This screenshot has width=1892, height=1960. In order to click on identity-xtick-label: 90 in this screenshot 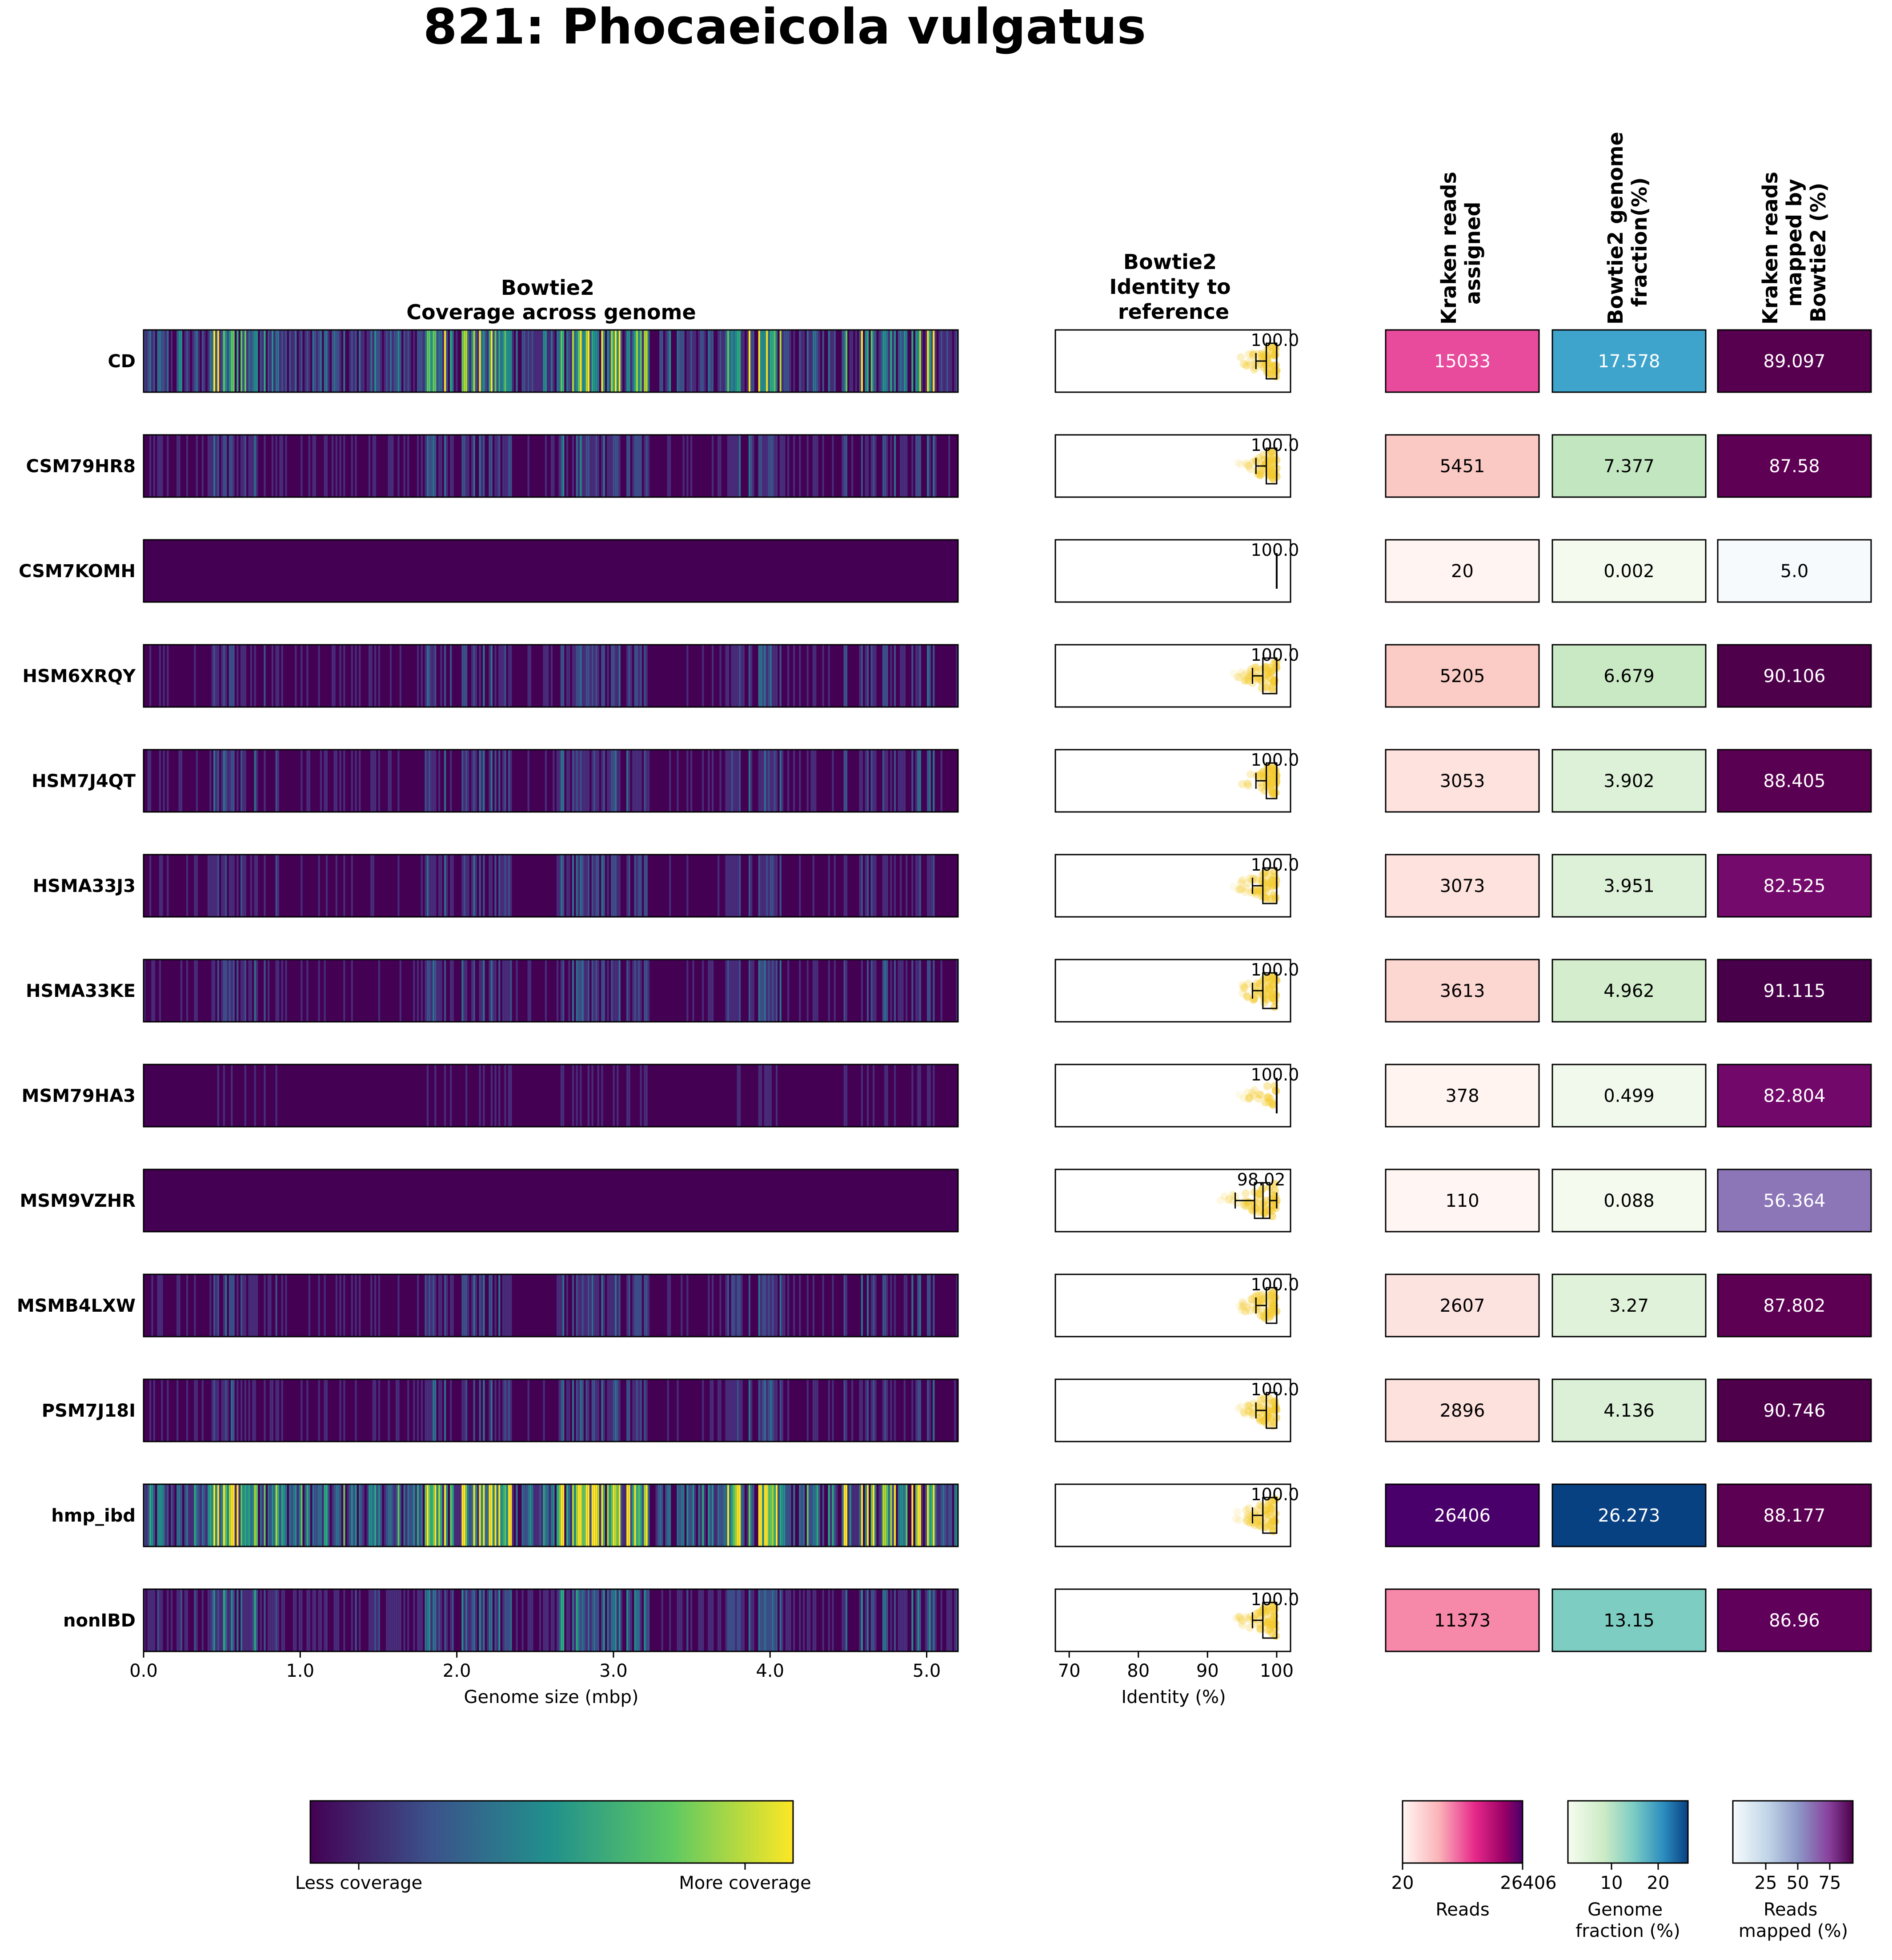, I will do `click(1207, 1671)`.